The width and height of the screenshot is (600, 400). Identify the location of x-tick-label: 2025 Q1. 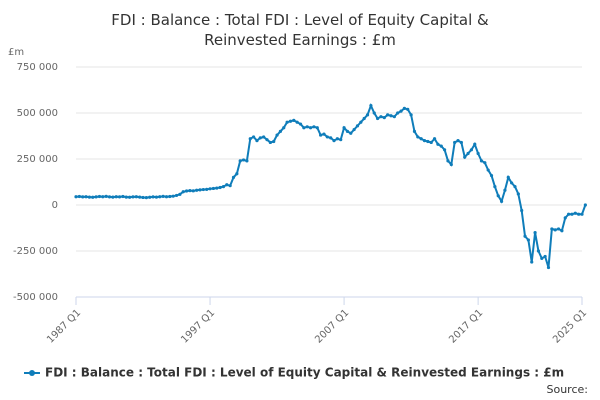
(570, 326).